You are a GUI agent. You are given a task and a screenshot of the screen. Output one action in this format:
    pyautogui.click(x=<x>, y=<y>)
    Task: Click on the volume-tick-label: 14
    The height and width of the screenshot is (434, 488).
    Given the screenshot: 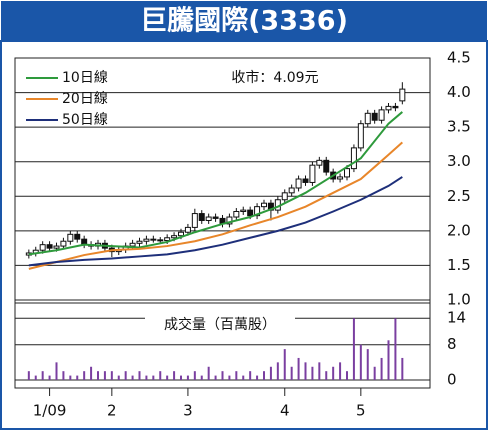 What is the action you would take?
    pyautogui.click(x=456, y=318)
    